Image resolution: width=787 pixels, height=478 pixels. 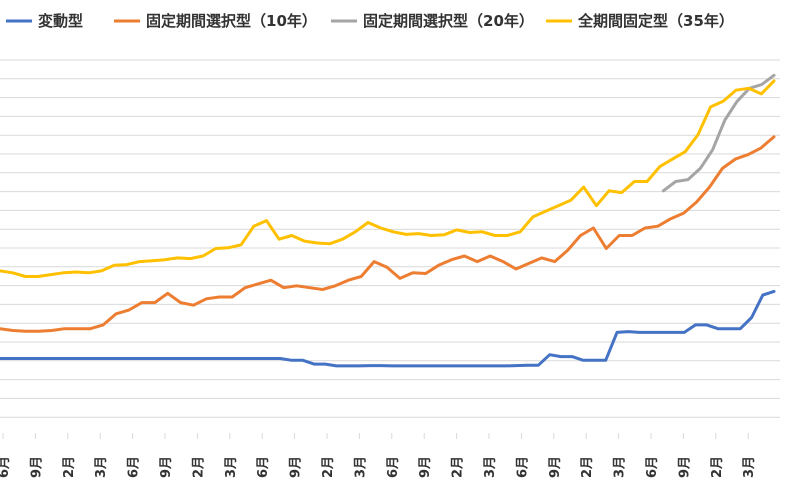 I want to click on series-line, so click(x=718, y=133).